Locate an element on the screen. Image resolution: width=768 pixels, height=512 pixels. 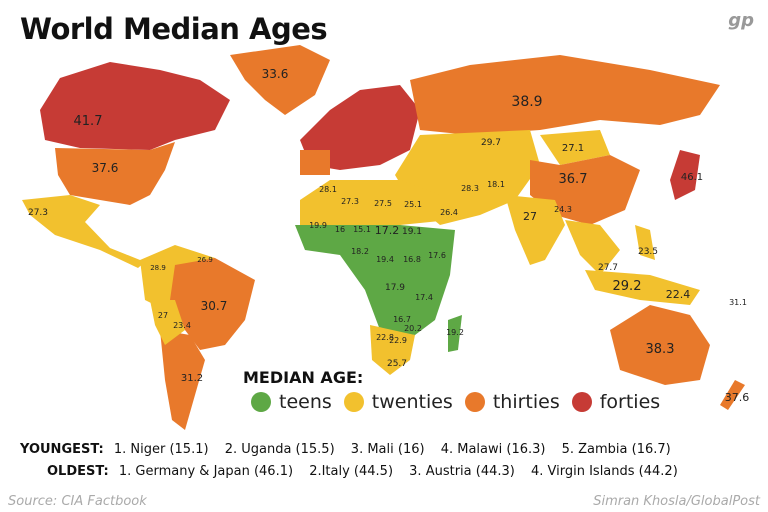
legend-label: thirties is located at coordinates (526, 402).